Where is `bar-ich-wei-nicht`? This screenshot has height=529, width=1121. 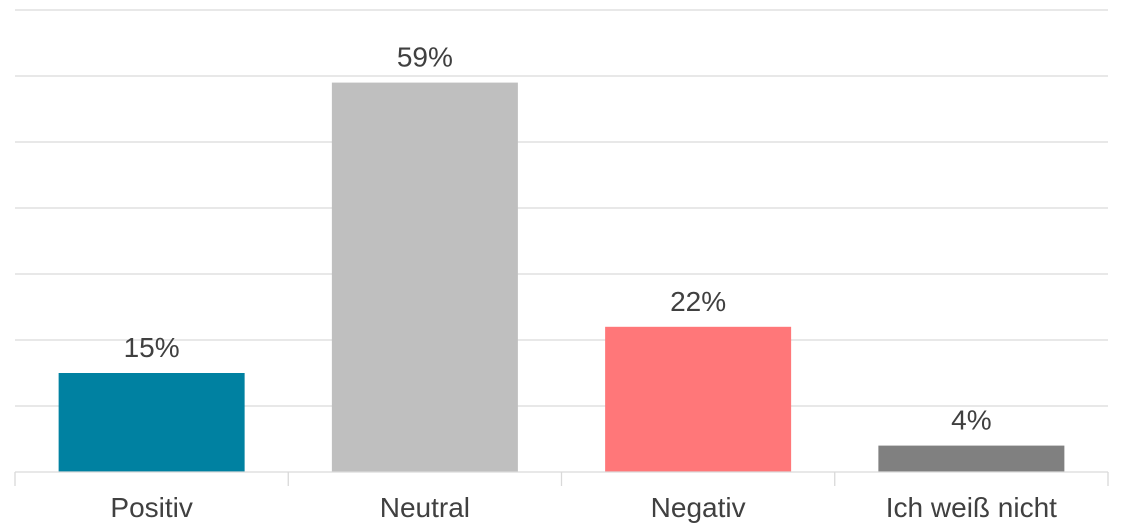 bar-ich-wei-nicht is located at coordinates (971, 458).